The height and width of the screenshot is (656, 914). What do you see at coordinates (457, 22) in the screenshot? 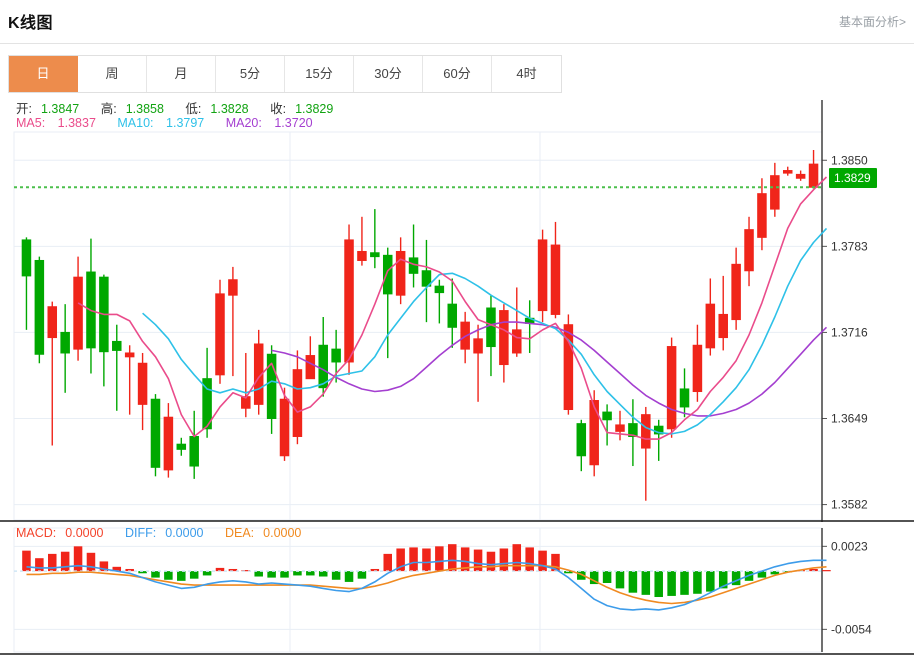
I see `page-header: K线图 基本面分析>` at bounding box center [457, 22].